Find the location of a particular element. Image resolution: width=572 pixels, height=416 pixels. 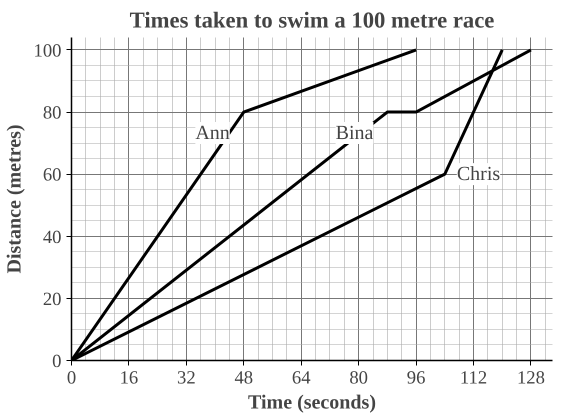

y-tick-label: 80 is located at coordinates (52, 113).